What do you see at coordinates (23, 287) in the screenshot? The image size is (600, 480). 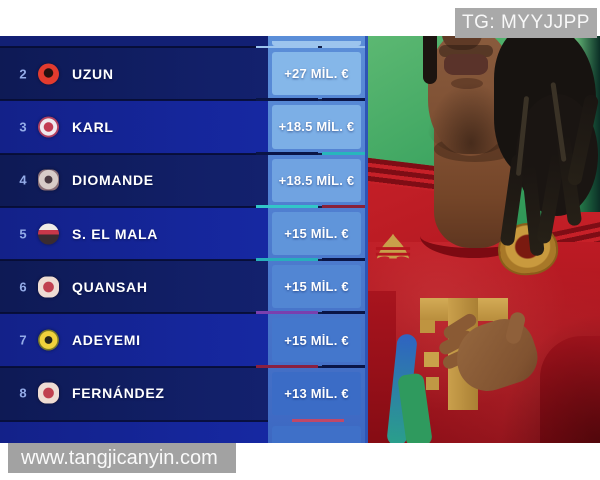 I see `rank-number: 6` at bounding box center [23, 287].